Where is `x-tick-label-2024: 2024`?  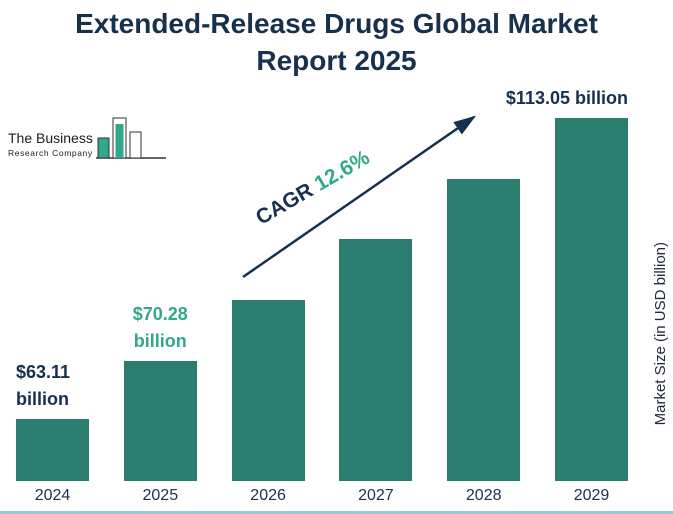 x-tick-label-2024: 2024 is located at coordinates (52, 495).